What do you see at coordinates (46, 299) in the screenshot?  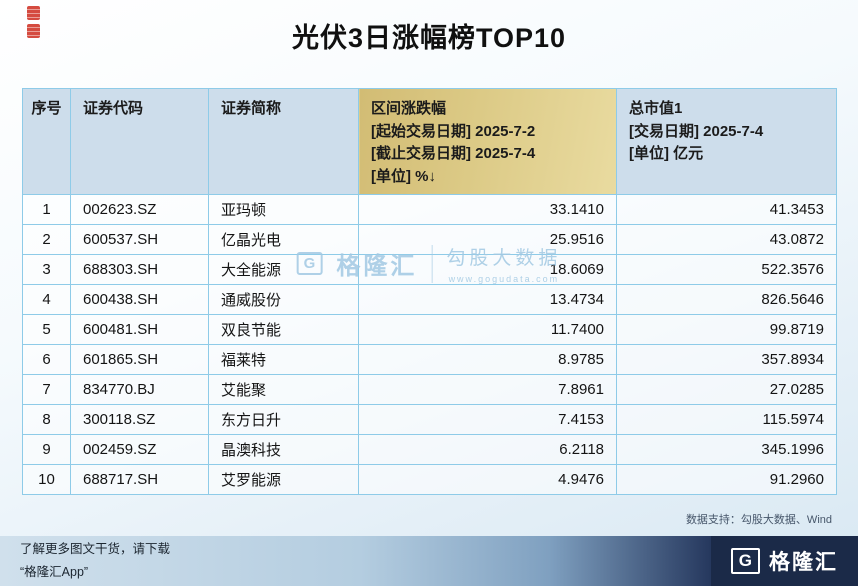 I see `rank-cell: 4` at bounding box center [46, 299].